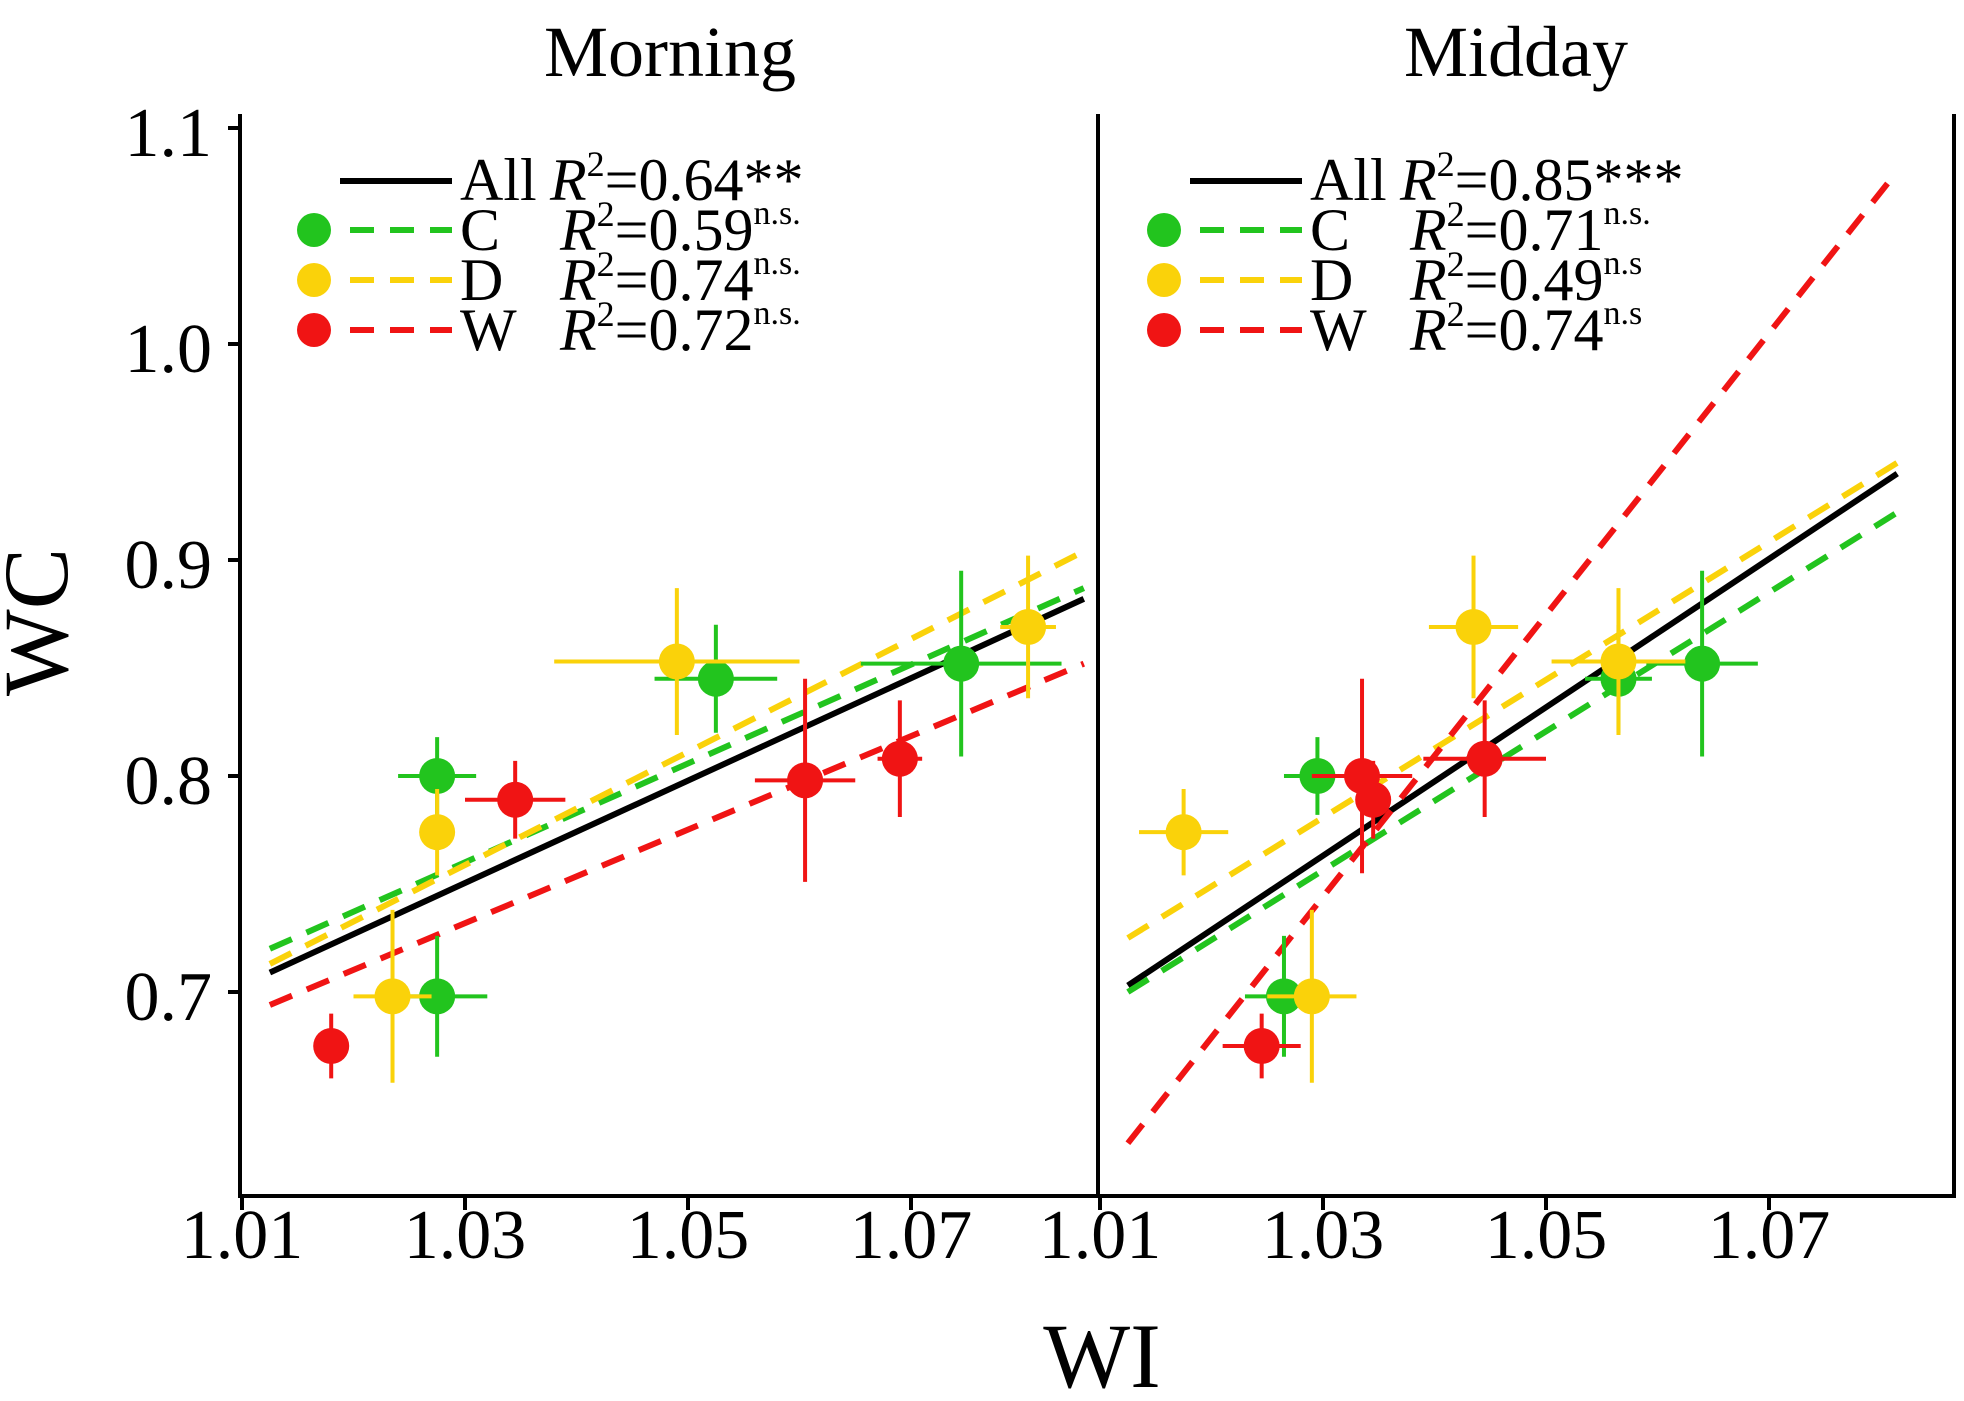 The height and width of the screenshot is (1401, 1964). I want to click on y-tick-label: 0.9, so click(169, 565).